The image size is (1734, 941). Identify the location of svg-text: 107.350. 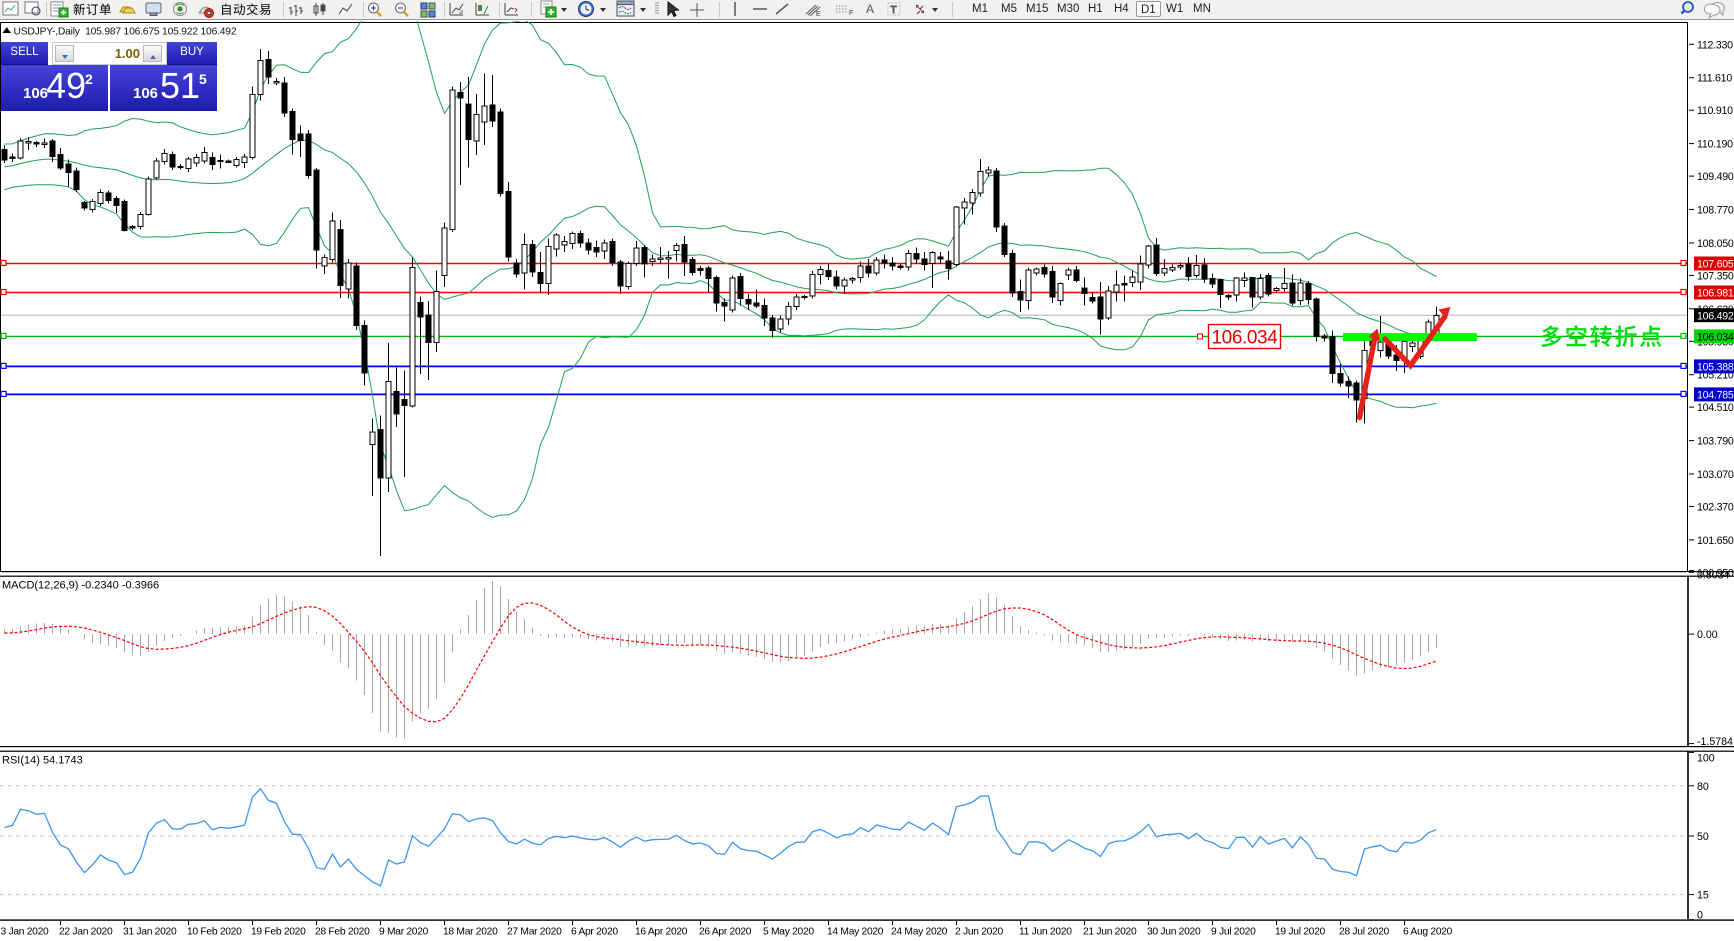
(1715, 276).